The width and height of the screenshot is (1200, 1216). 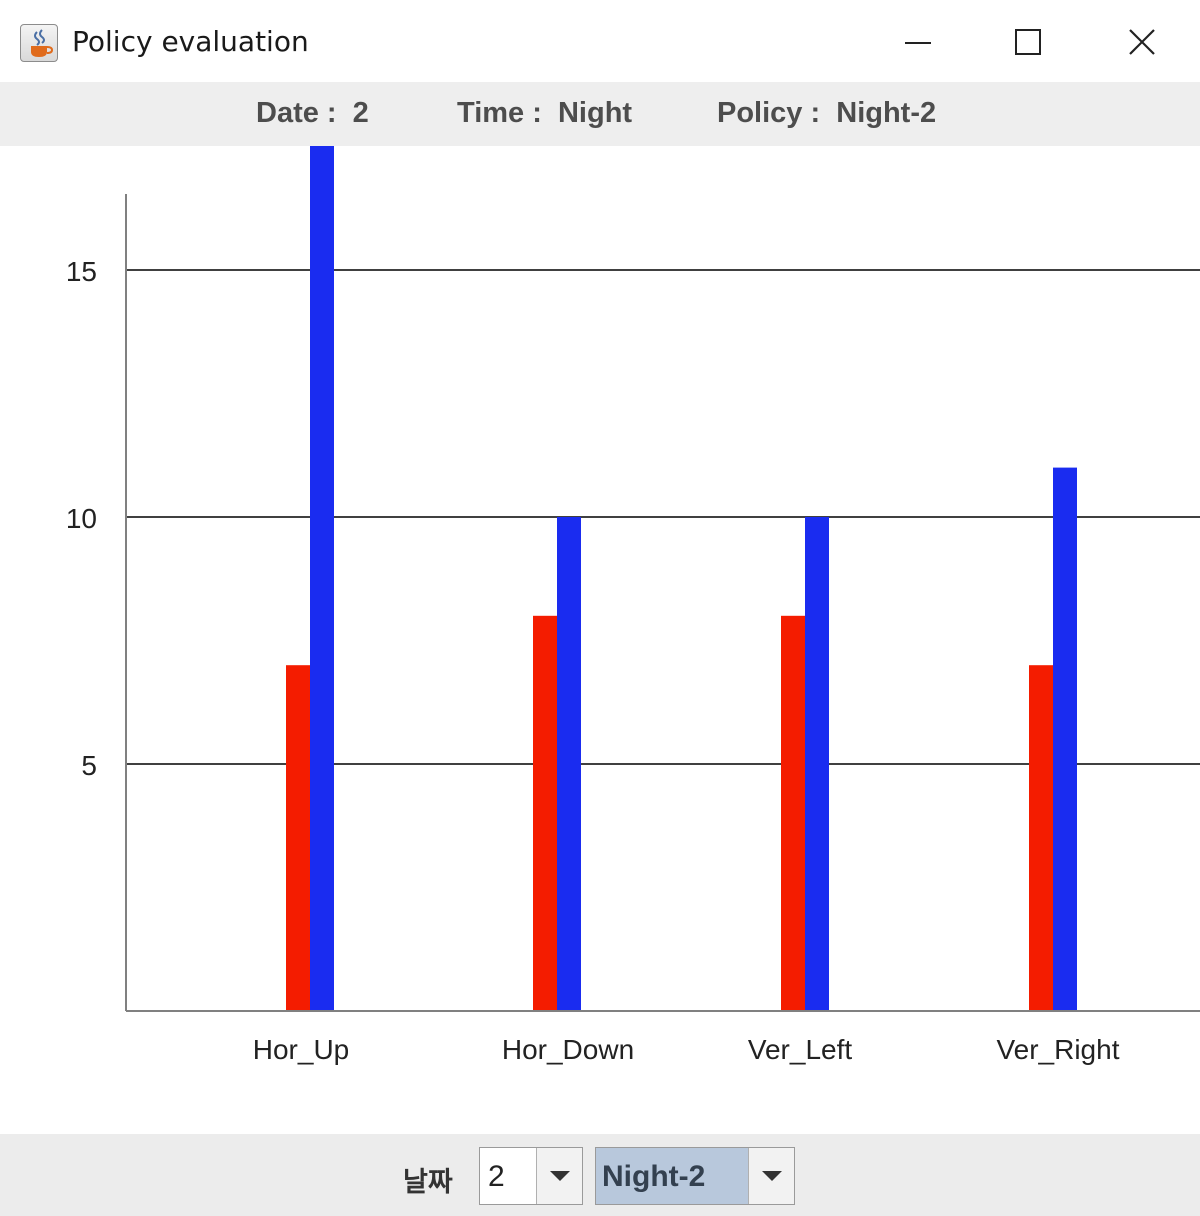 What do you see at coordinates (1041, 838) in the screenshot?
I see `bar-red-ver-right` at bounding box center [1041, 838].